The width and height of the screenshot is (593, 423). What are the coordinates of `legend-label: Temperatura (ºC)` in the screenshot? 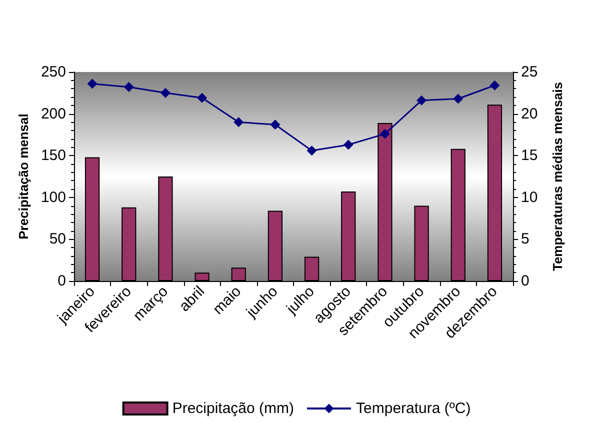 It's located at (413, 408).